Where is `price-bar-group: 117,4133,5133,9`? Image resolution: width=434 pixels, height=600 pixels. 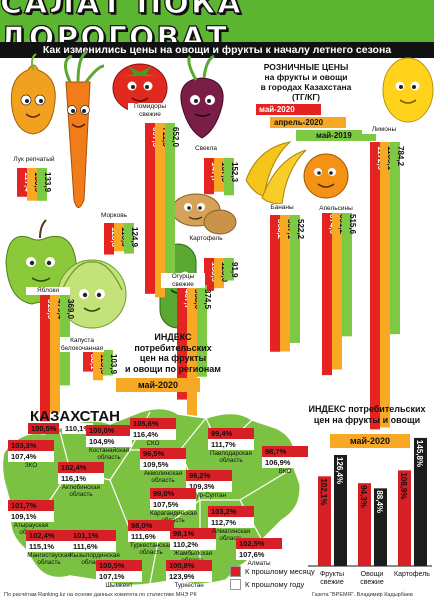 price-bar-group: 117,4133,5133,9 is located at coordinates (34, 184).